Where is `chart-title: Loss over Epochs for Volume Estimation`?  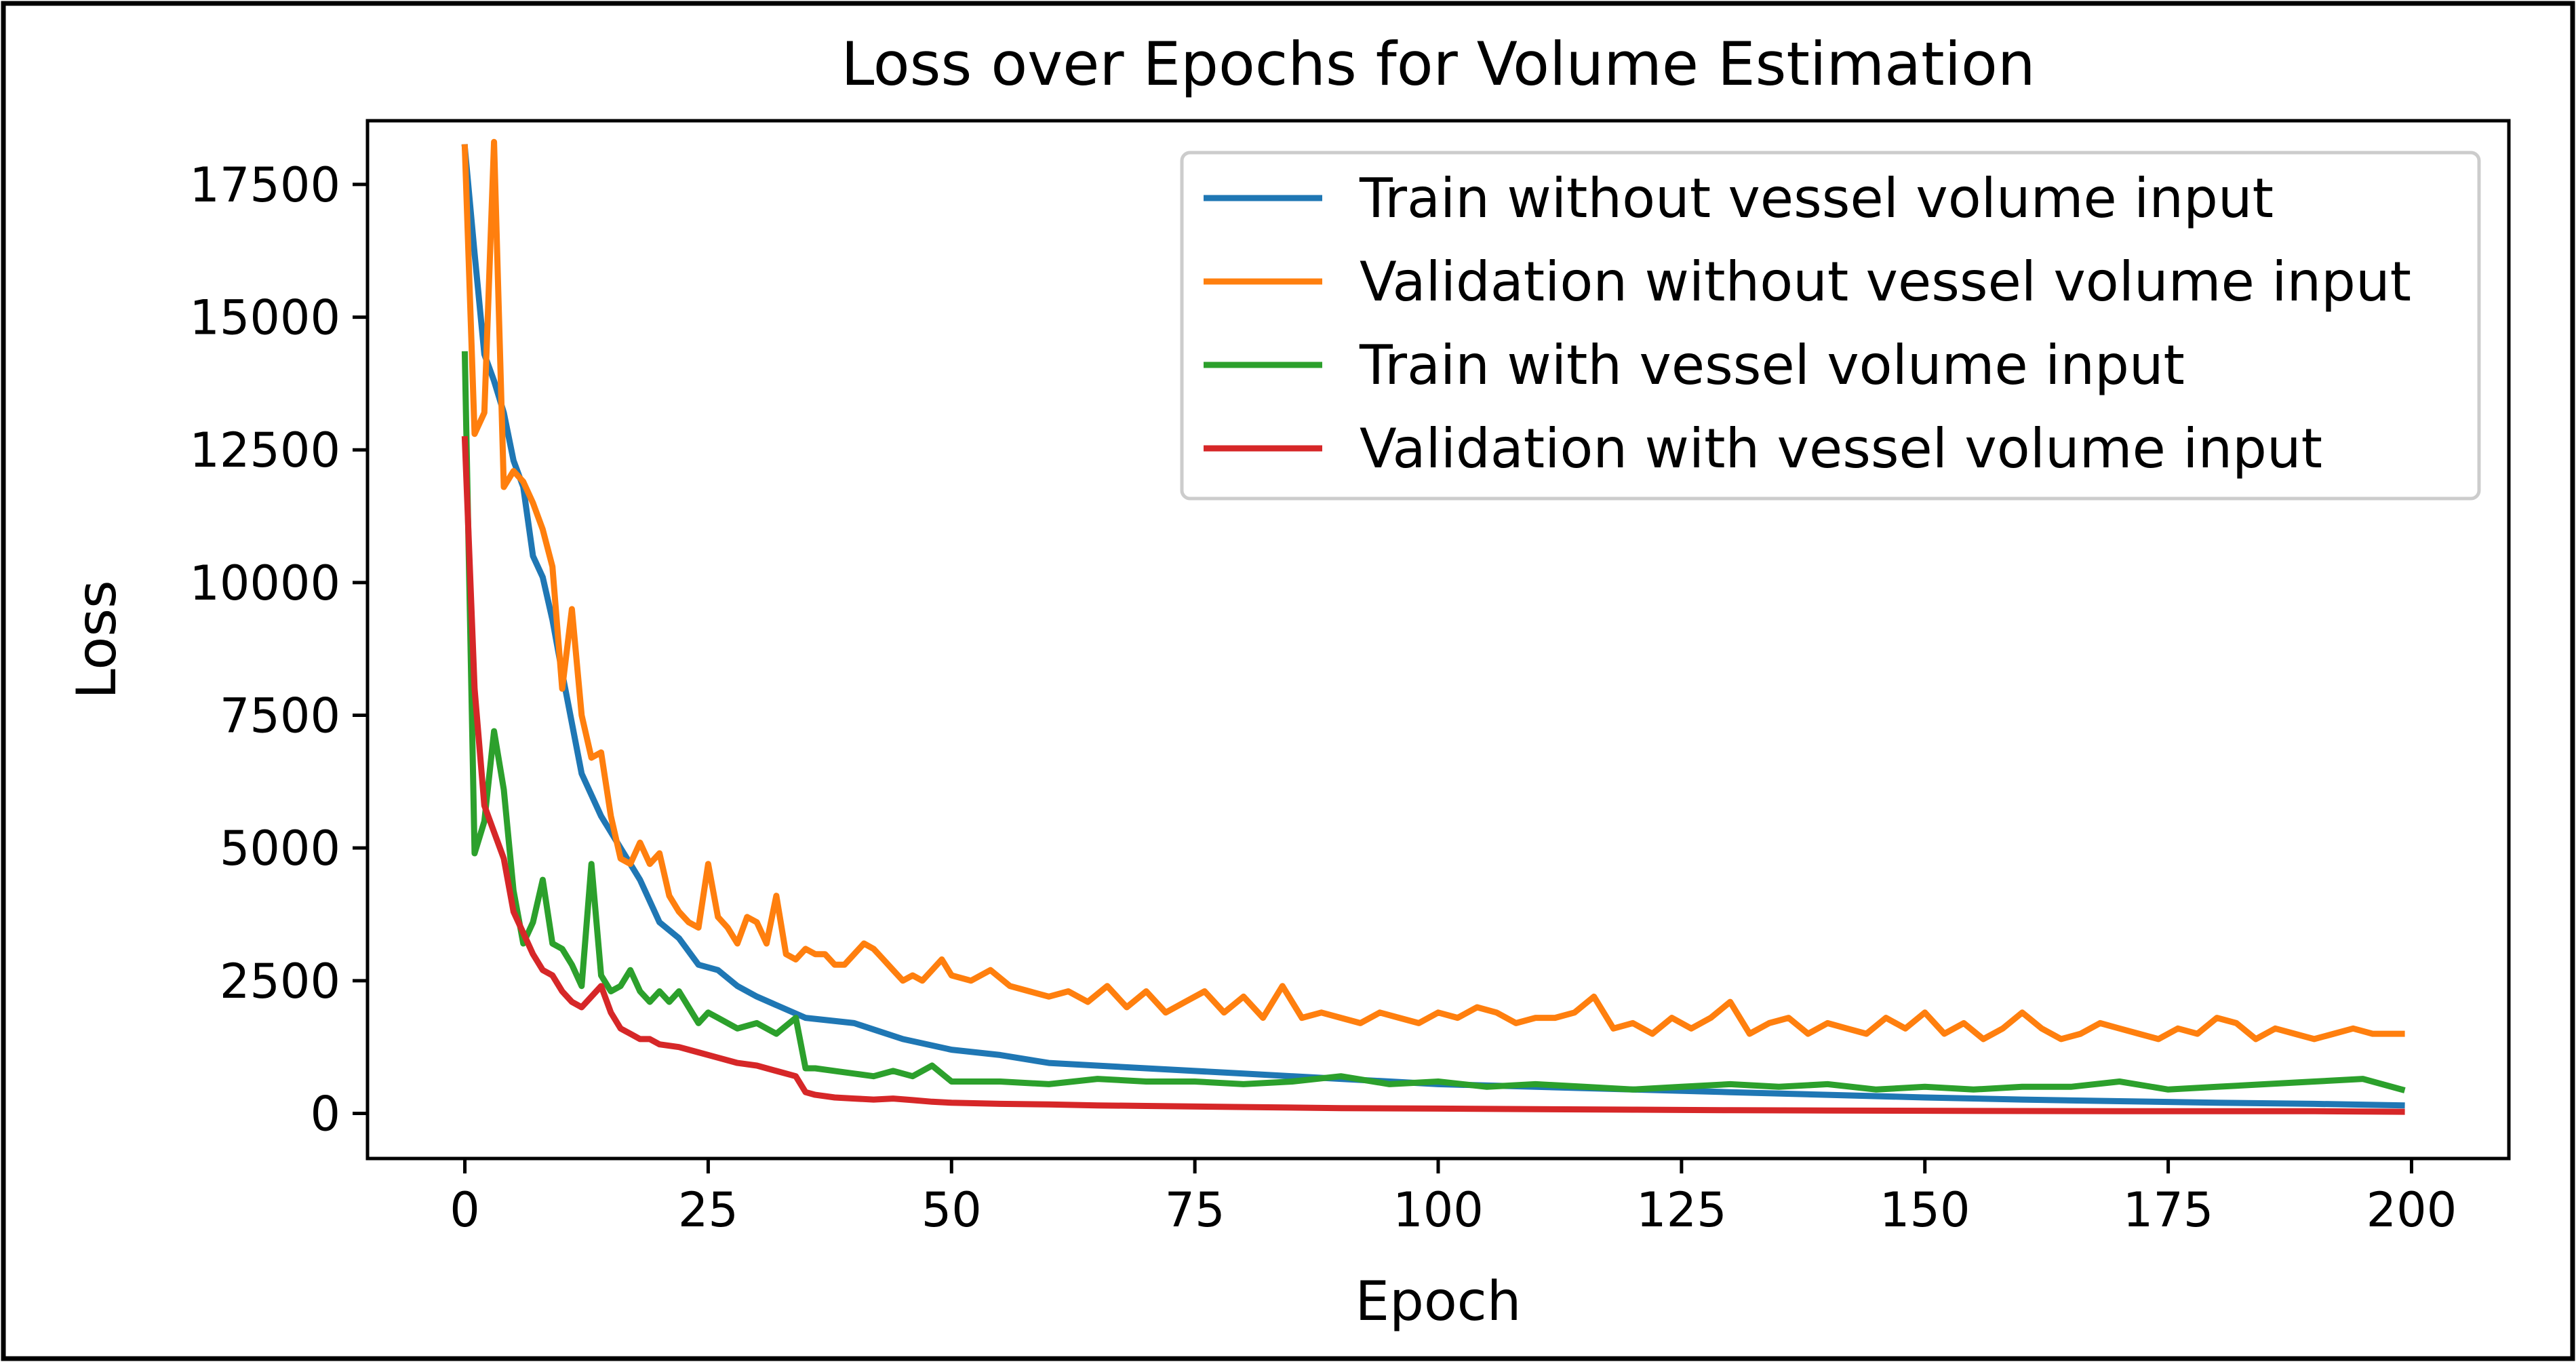
chart-title: Loss over Epochs for Volume Estimation is located at coordinates (1438, 64).